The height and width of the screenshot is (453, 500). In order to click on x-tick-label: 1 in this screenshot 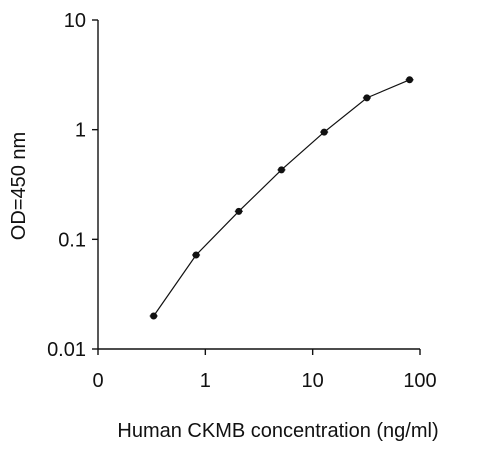, I will do `click(205, 381)`.